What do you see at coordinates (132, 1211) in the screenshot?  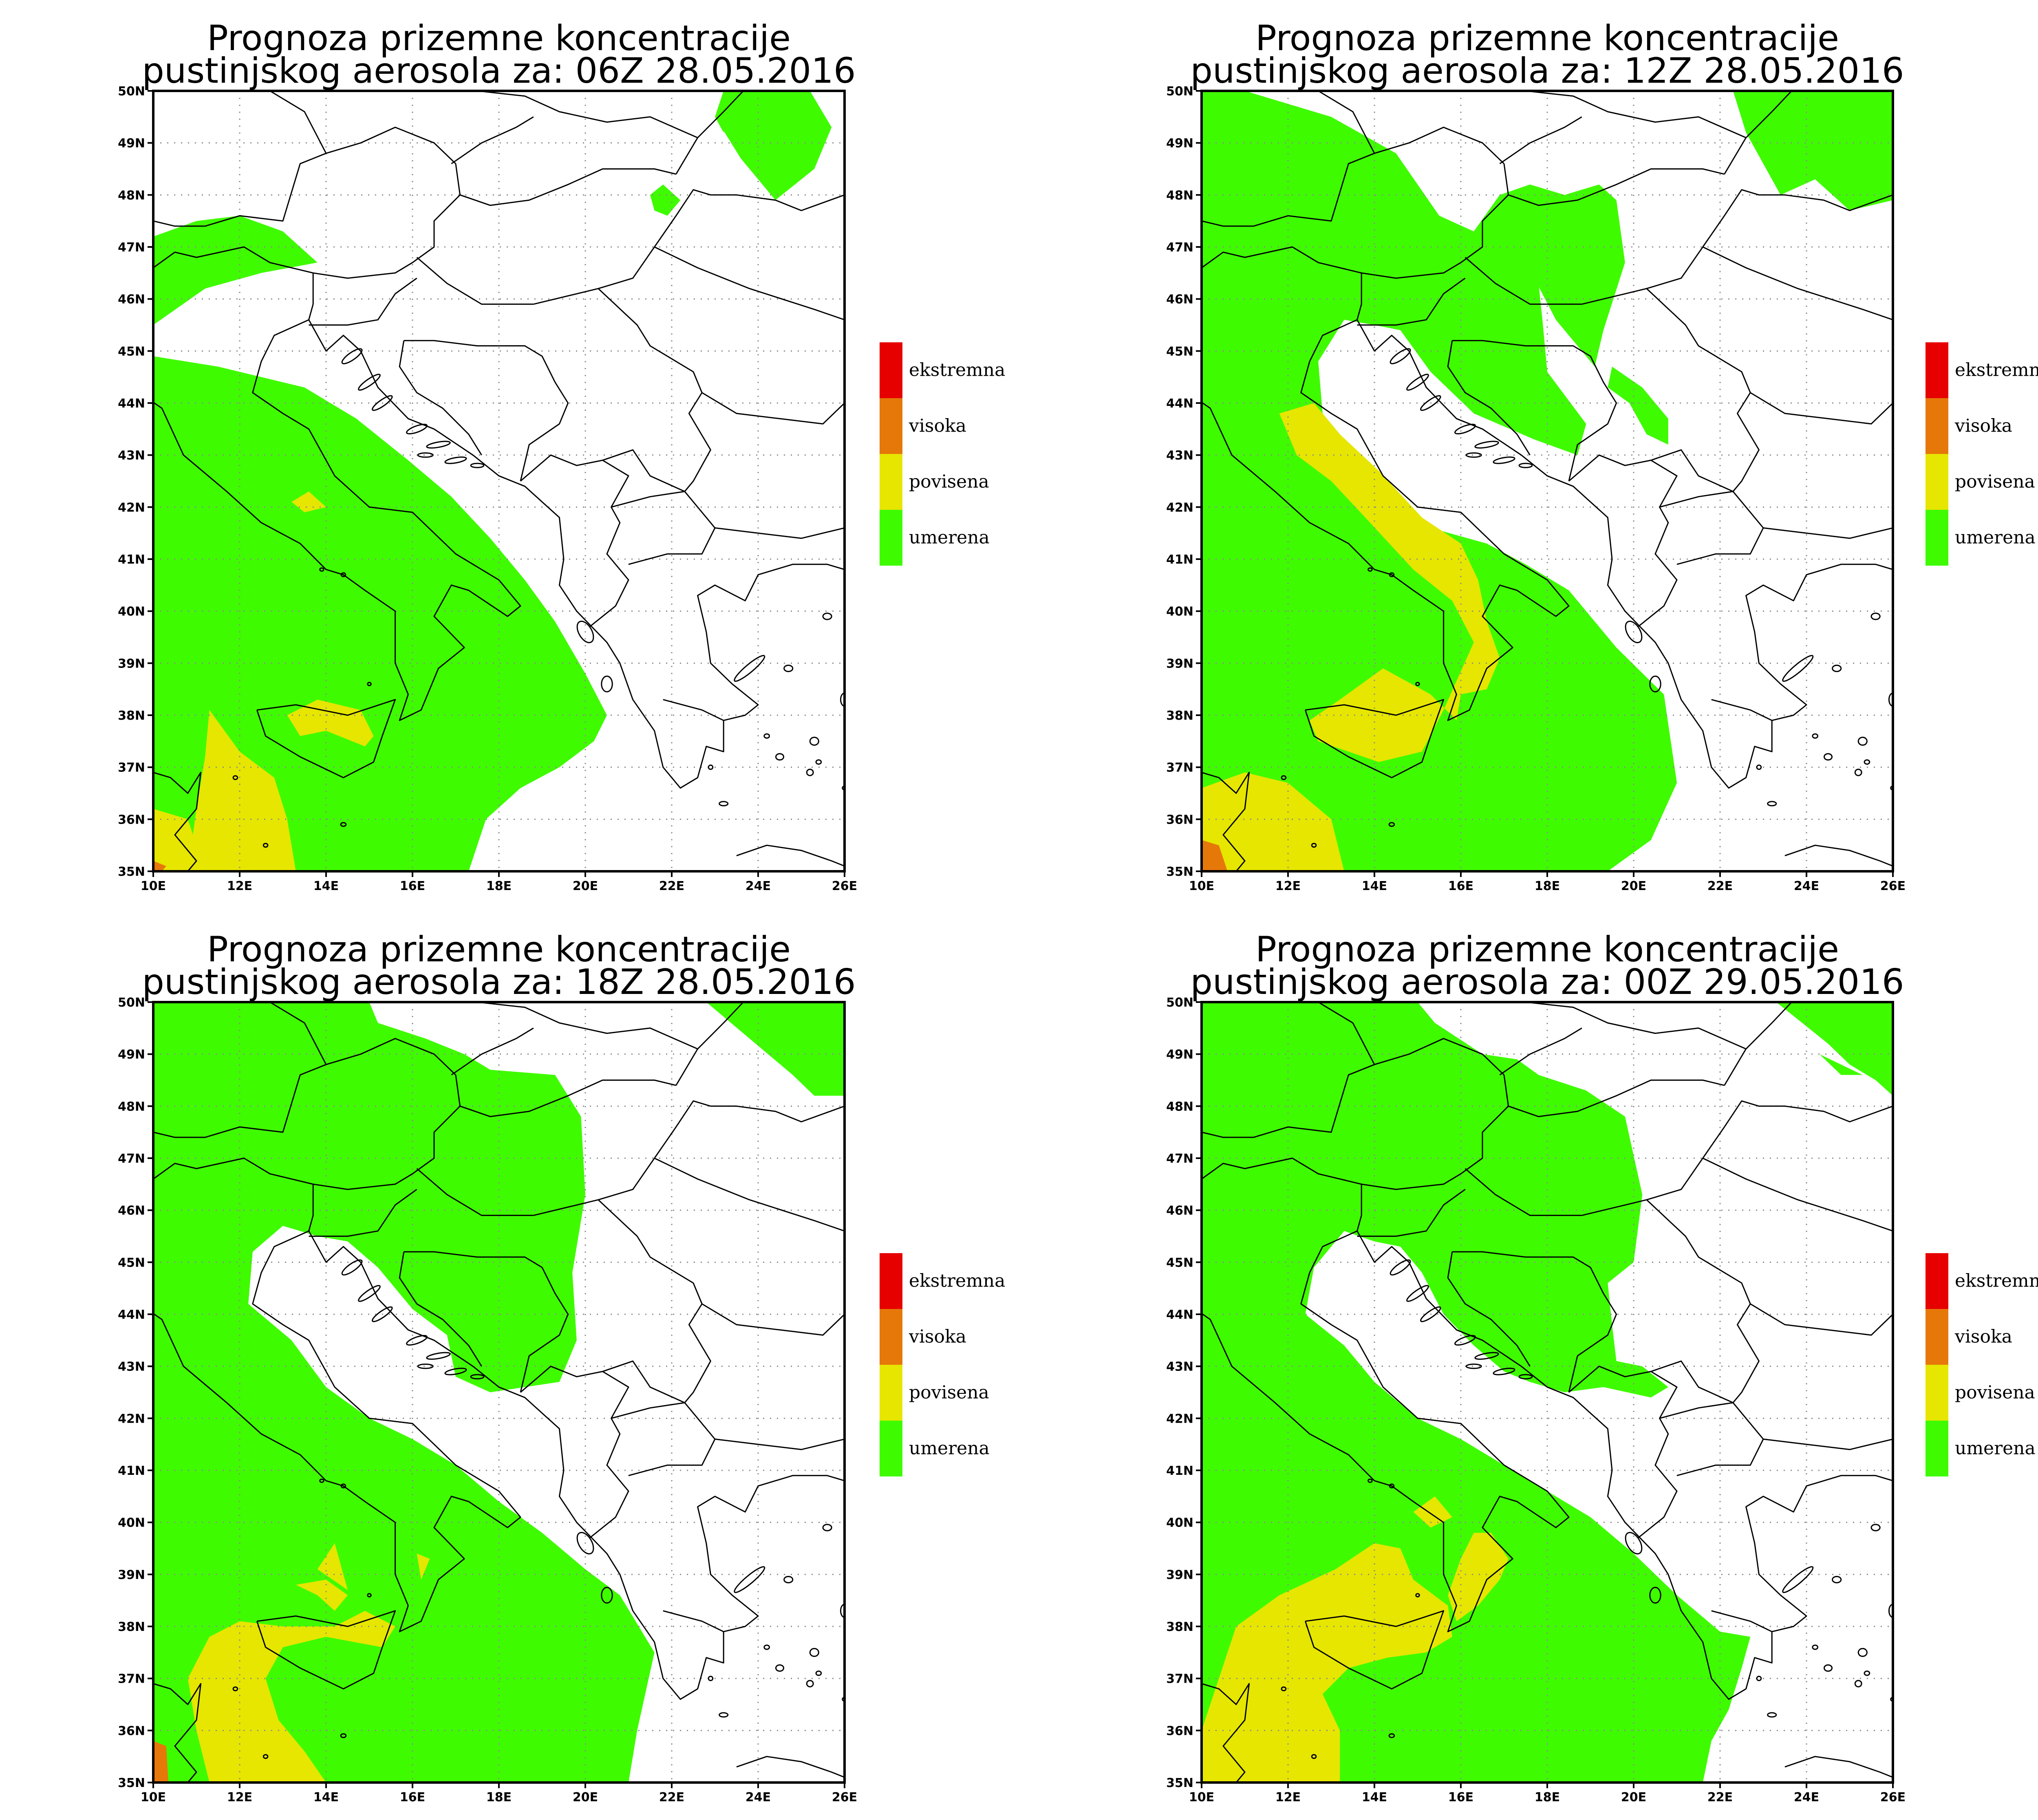 I see `y-tick-label: 46N` at bounding box center [132, 1211].